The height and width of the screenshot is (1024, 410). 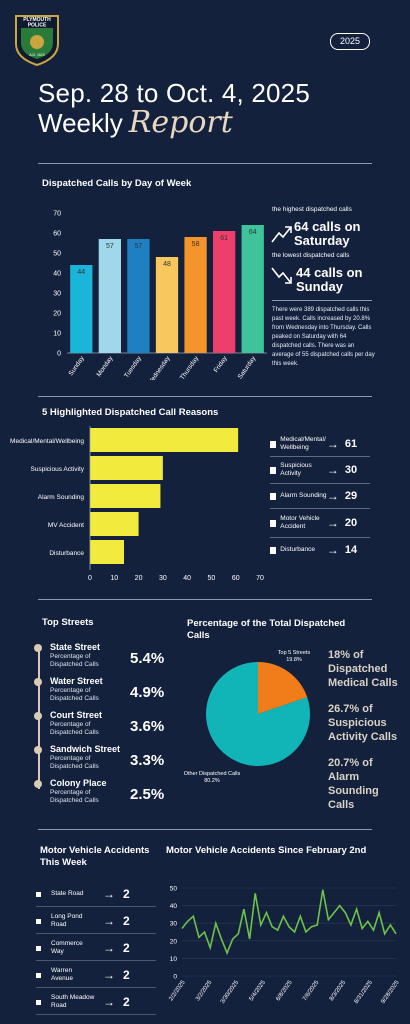 What do you see at coordinates (300, 522) in the screenshot?
I see `legend-label: Motor Vehicle Accident` at bounding box center [300, 522].